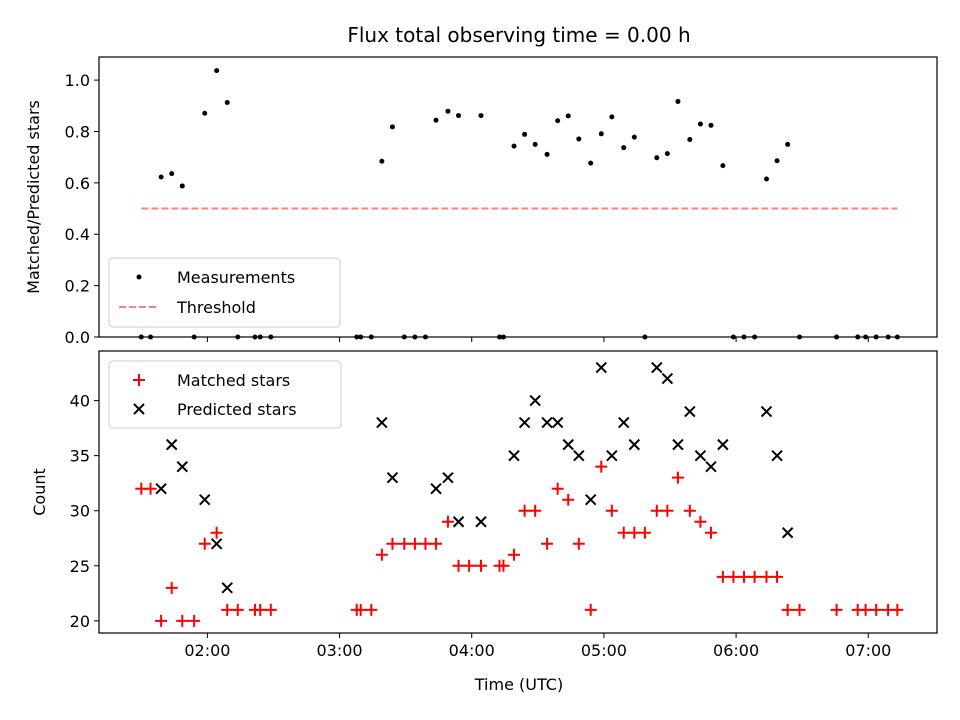  I want to click on legend-matched-label: Matched stars, so click(233, 380).